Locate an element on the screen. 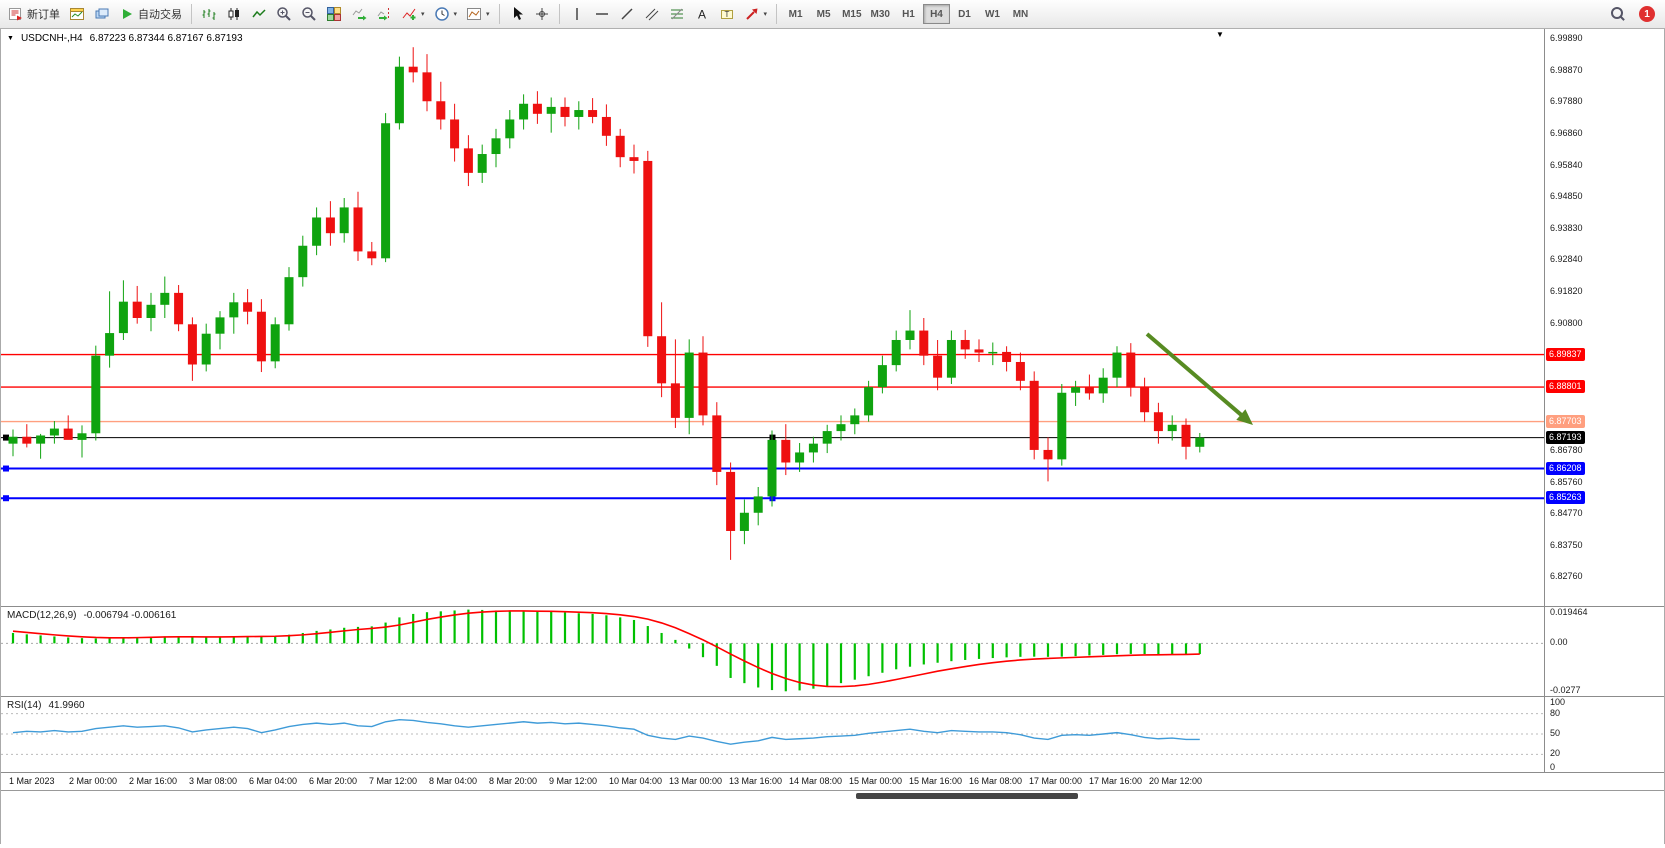 This screenshot has width=1665, height=848. price-badge: 6.89837 is located at coordinates (1565, 354).